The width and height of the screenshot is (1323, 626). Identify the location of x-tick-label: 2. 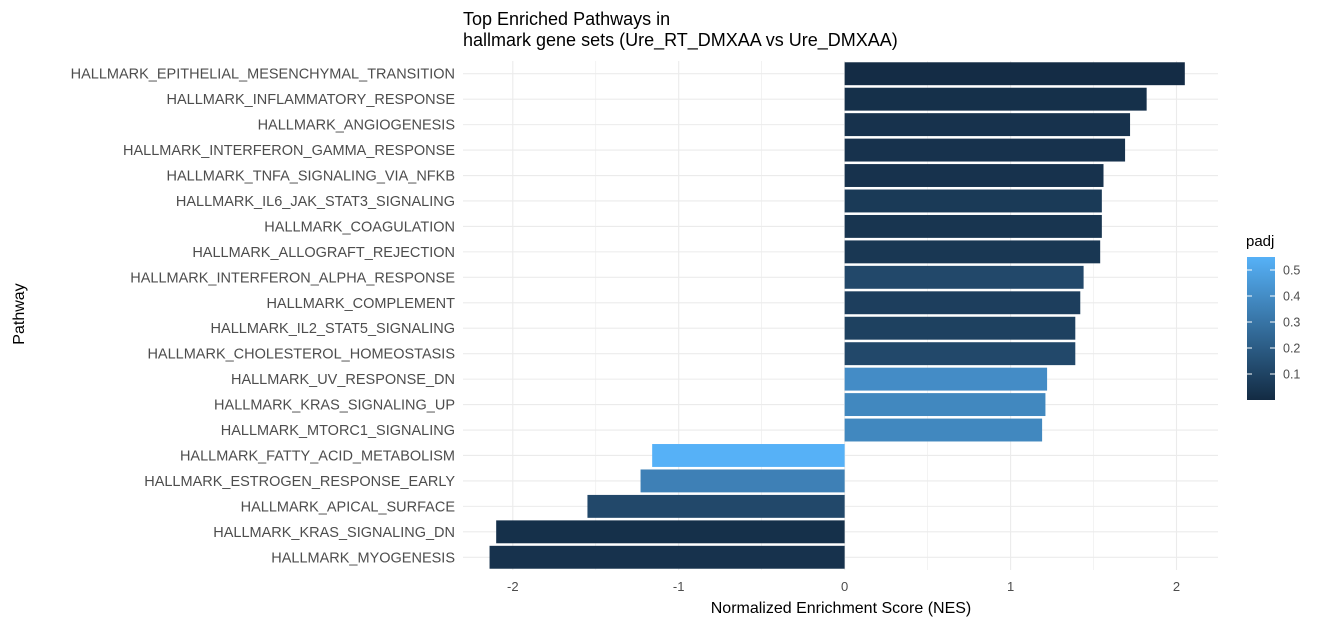
(1176, 586).